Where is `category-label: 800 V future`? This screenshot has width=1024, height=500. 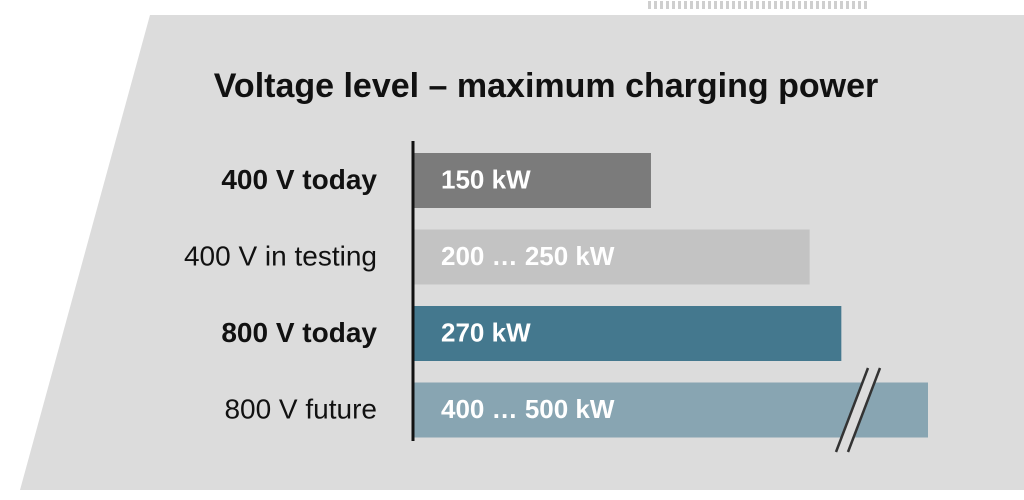 category-label: 800 V future is located at coordinates (300, 408).